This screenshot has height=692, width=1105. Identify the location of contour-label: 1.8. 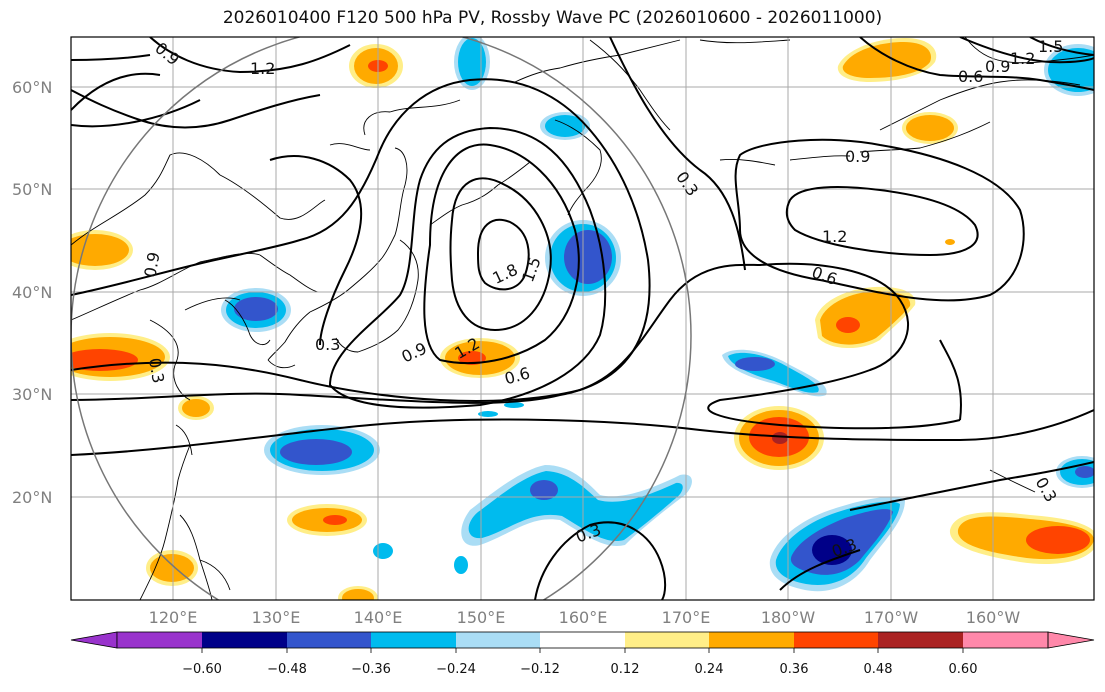
(505, 274).